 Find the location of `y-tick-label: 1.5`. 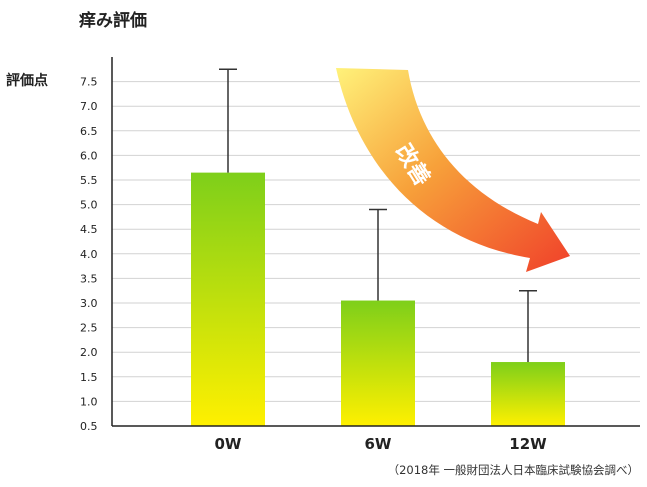

y-tick-label: 1.5 is located at coordinates (89, 377).